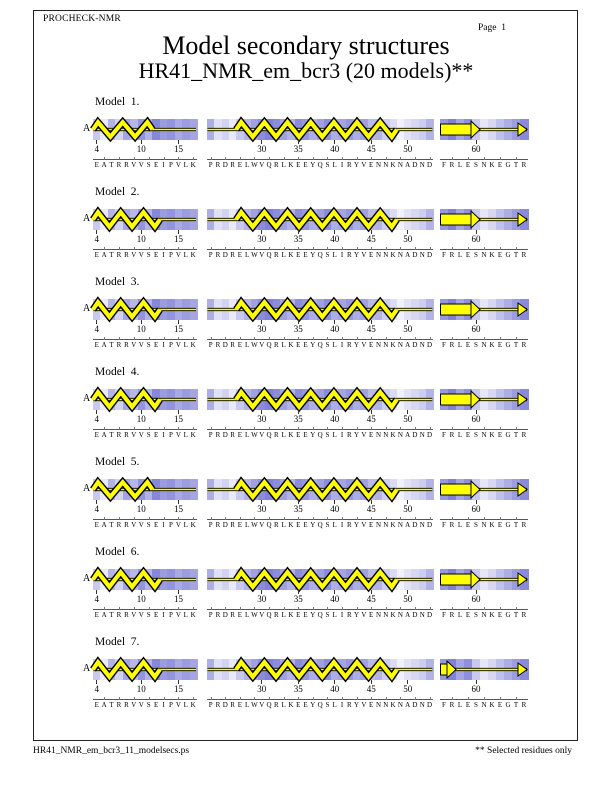 The width and height of the screenshot is (612, 792). I want to click on sequence-letter: W, so click(254, 345).